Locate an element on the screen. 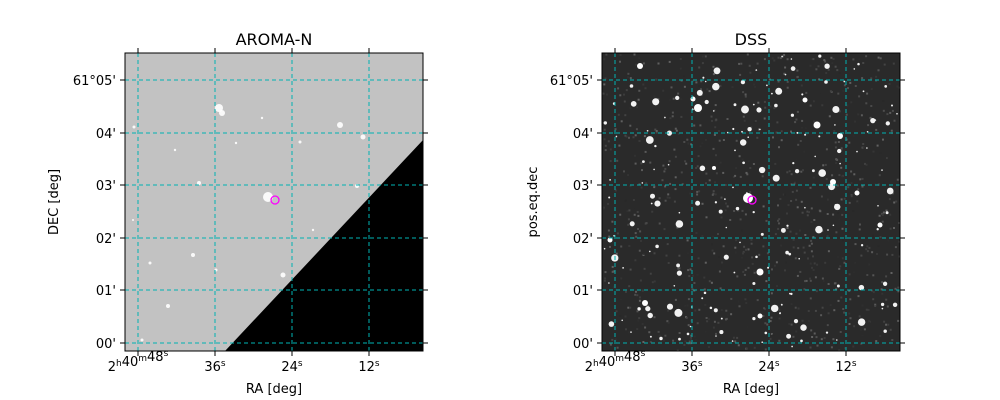 The height and width of the screenshot is (400, 1000). dss-xlabel: RA [deg] is located at coordinates (751, 389).